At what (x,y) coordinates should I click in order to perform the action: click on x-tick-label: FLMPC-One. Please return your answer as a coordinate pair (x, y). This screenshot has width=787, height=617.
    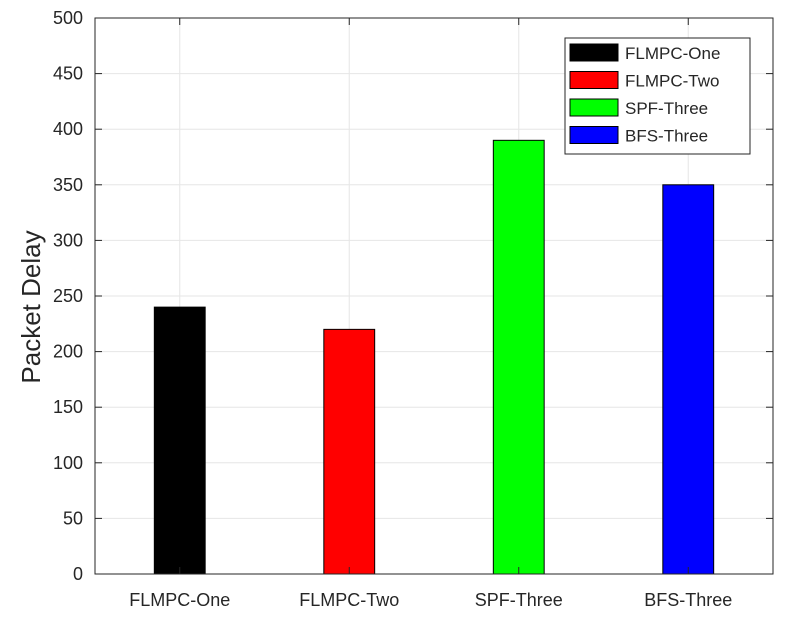
    Looking at the image, I should click on (179, 600).